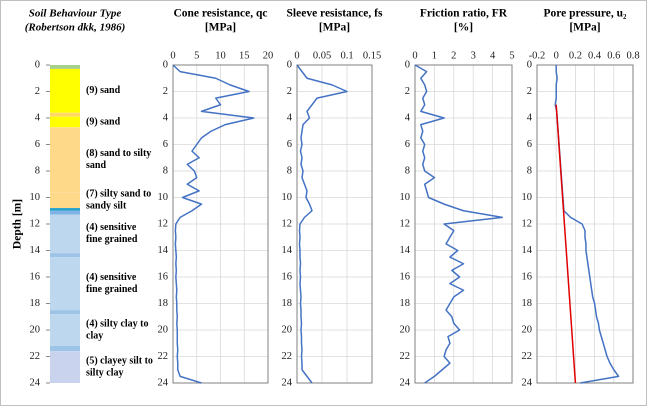 This screenshot has width=647, height=406. What do you see at coordinates (473, 55) in the screenshot?
I see `x-tick-label: 3` at bounding box center [473, 55].